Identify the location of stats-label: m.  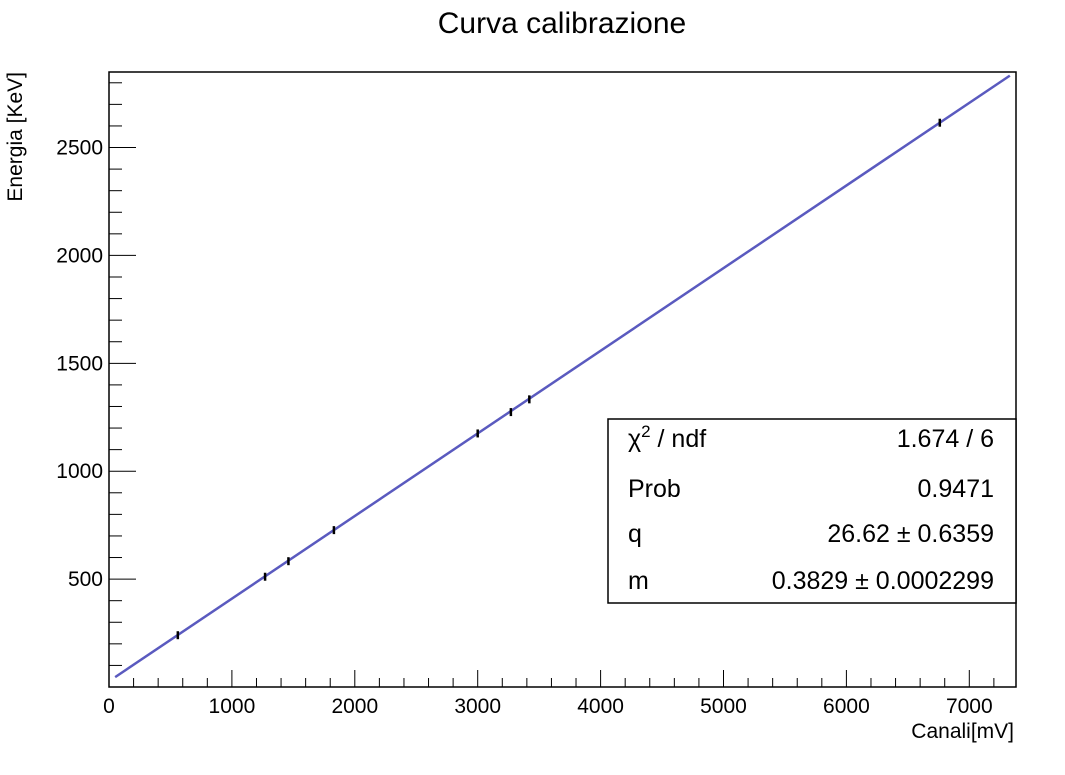
(638, 581).